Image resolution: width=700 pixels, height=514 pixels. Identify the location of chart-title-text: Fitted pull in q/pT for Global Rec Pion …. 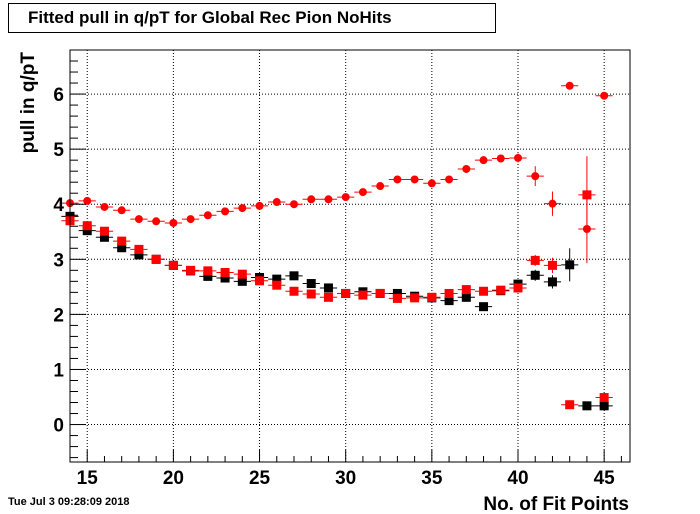
(210, 17).